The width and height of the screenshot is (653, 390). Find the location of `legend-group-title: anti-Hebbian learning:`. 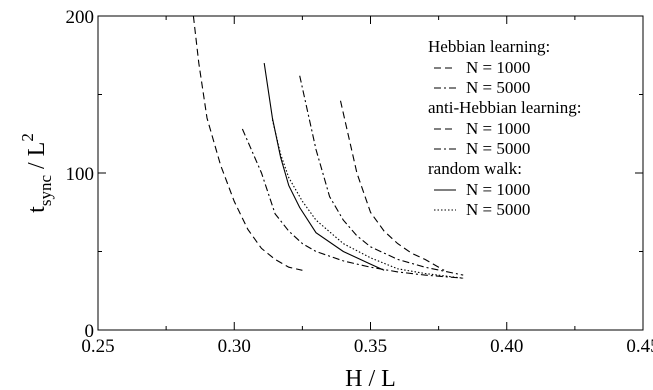

legend-group-title: anti-Hebbian learning: is located at coordinates (504, 107).